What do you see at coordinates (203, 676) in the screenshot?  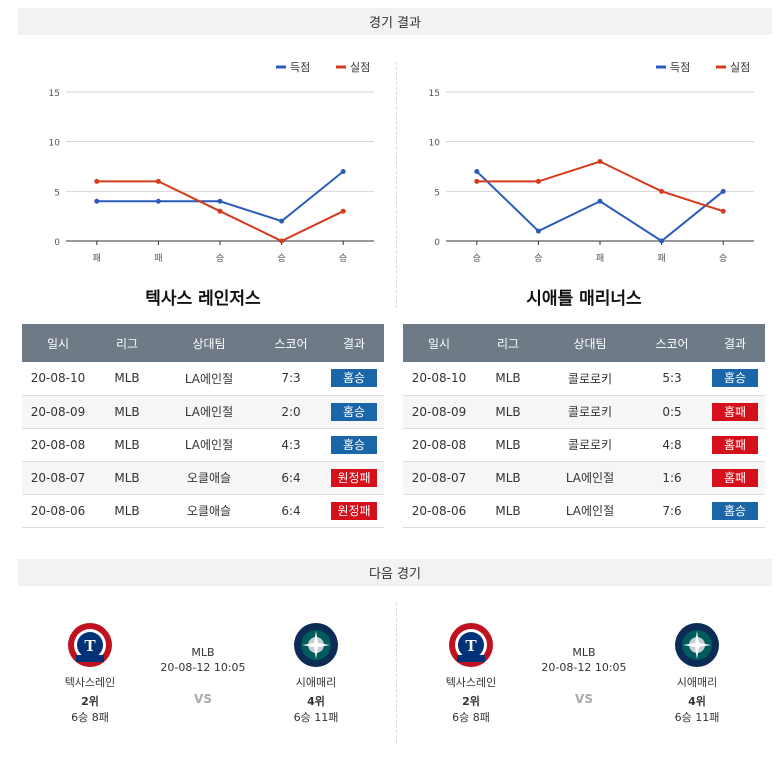 I see `match-info: MLB 20-08-12 10:05 VS` at bounding box center [203, 676].